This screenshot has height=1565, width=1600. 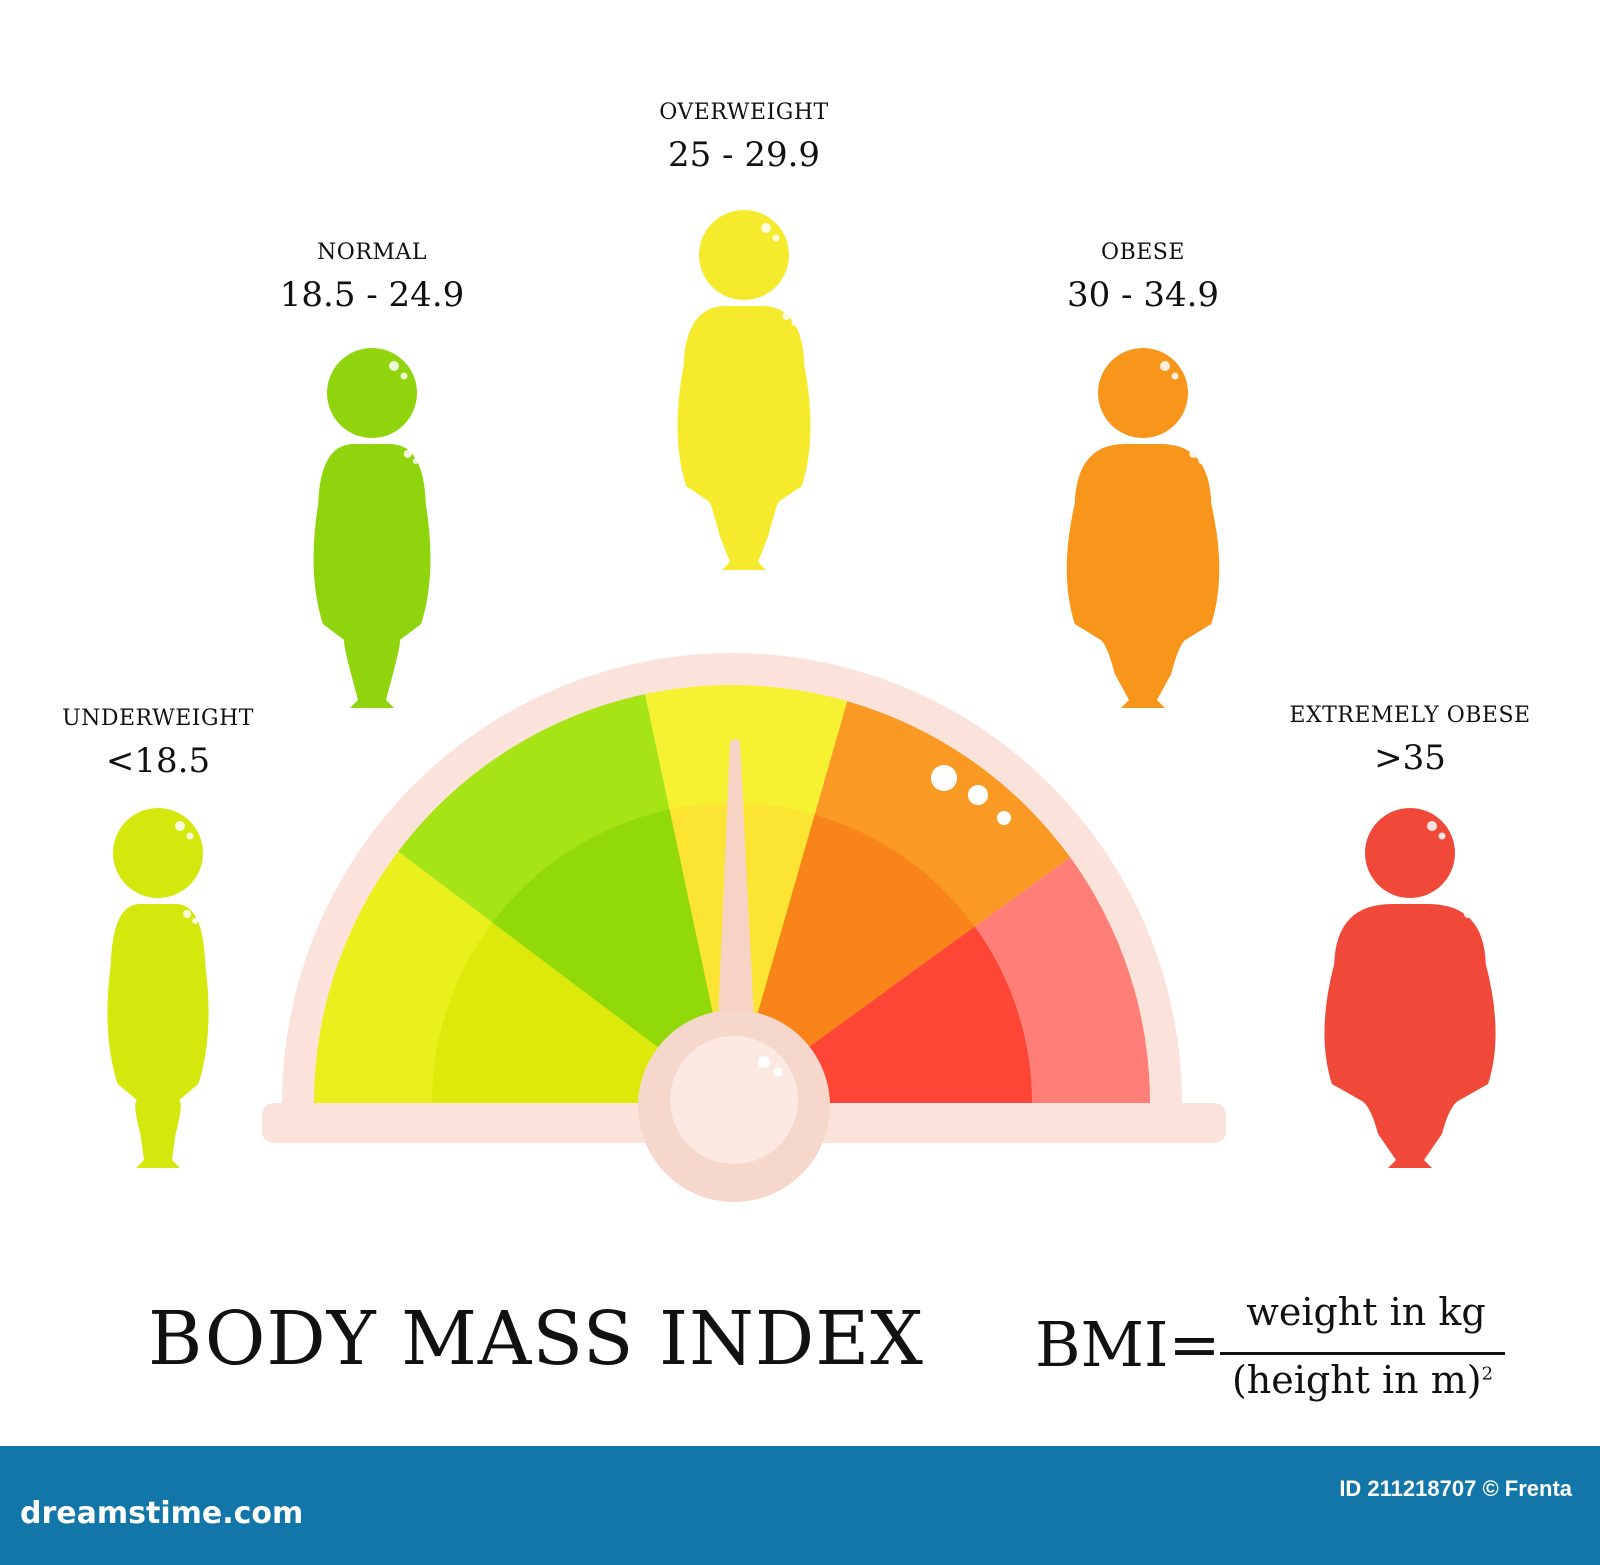 What do you see at coordinates (800, 1505) in the screenshot?
I see `footer-bar: dreamstime.com ID 211218707 © Frenta` at bounding box center [800, 1505].